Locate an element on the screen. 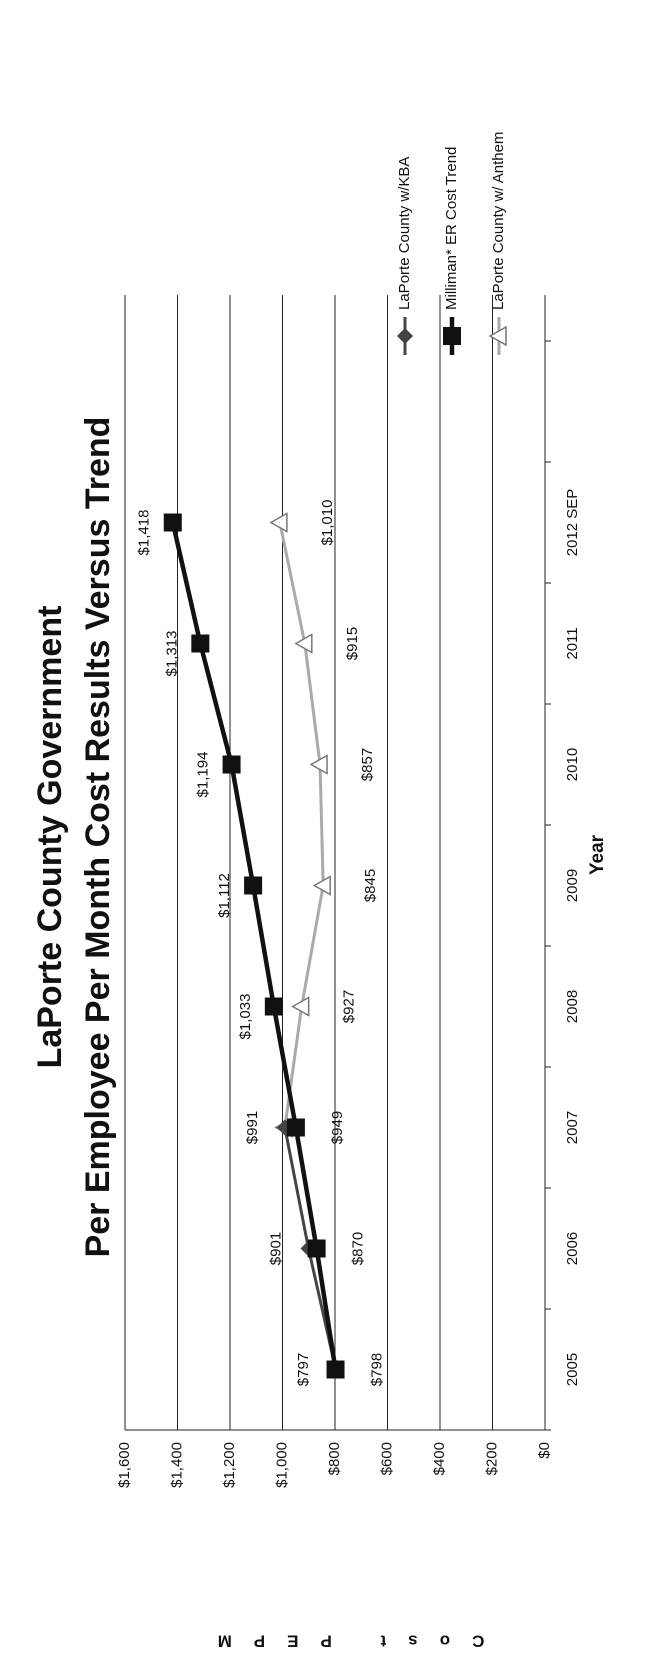  legend-label: Milliman* ER Cost Trend is located at coordinates (451, 228).